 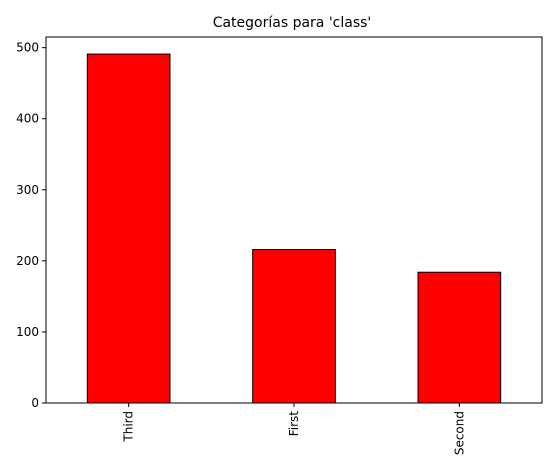 What do you see at coordinates (27, 119) in the screenshot?
I see `y-tick-label-400: 400` at bounding box center [27, 119].